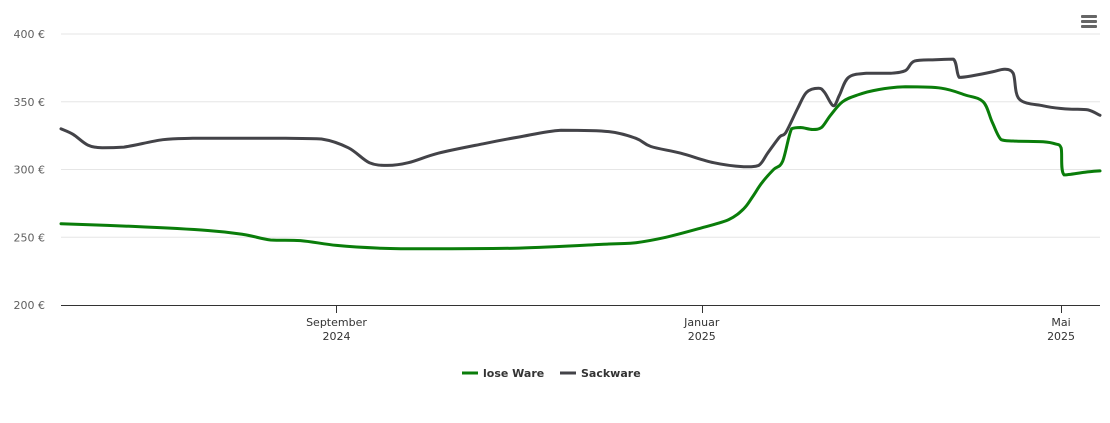 This screenshot has height=423, width=1110. I want to click on x-axis, so click(580, 309).